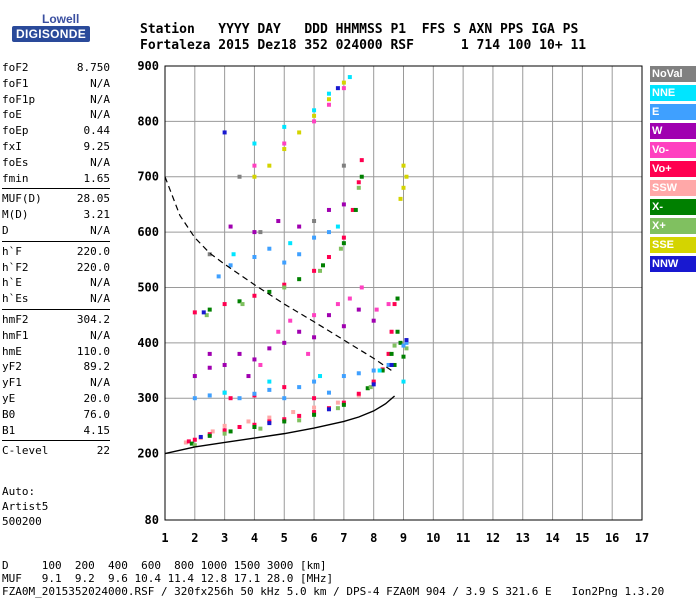 This screenshot has height=600, width=700. Describe the element at coordinates (463, 538) in the screenshot. I see `x-tick-label: 11` at that location.